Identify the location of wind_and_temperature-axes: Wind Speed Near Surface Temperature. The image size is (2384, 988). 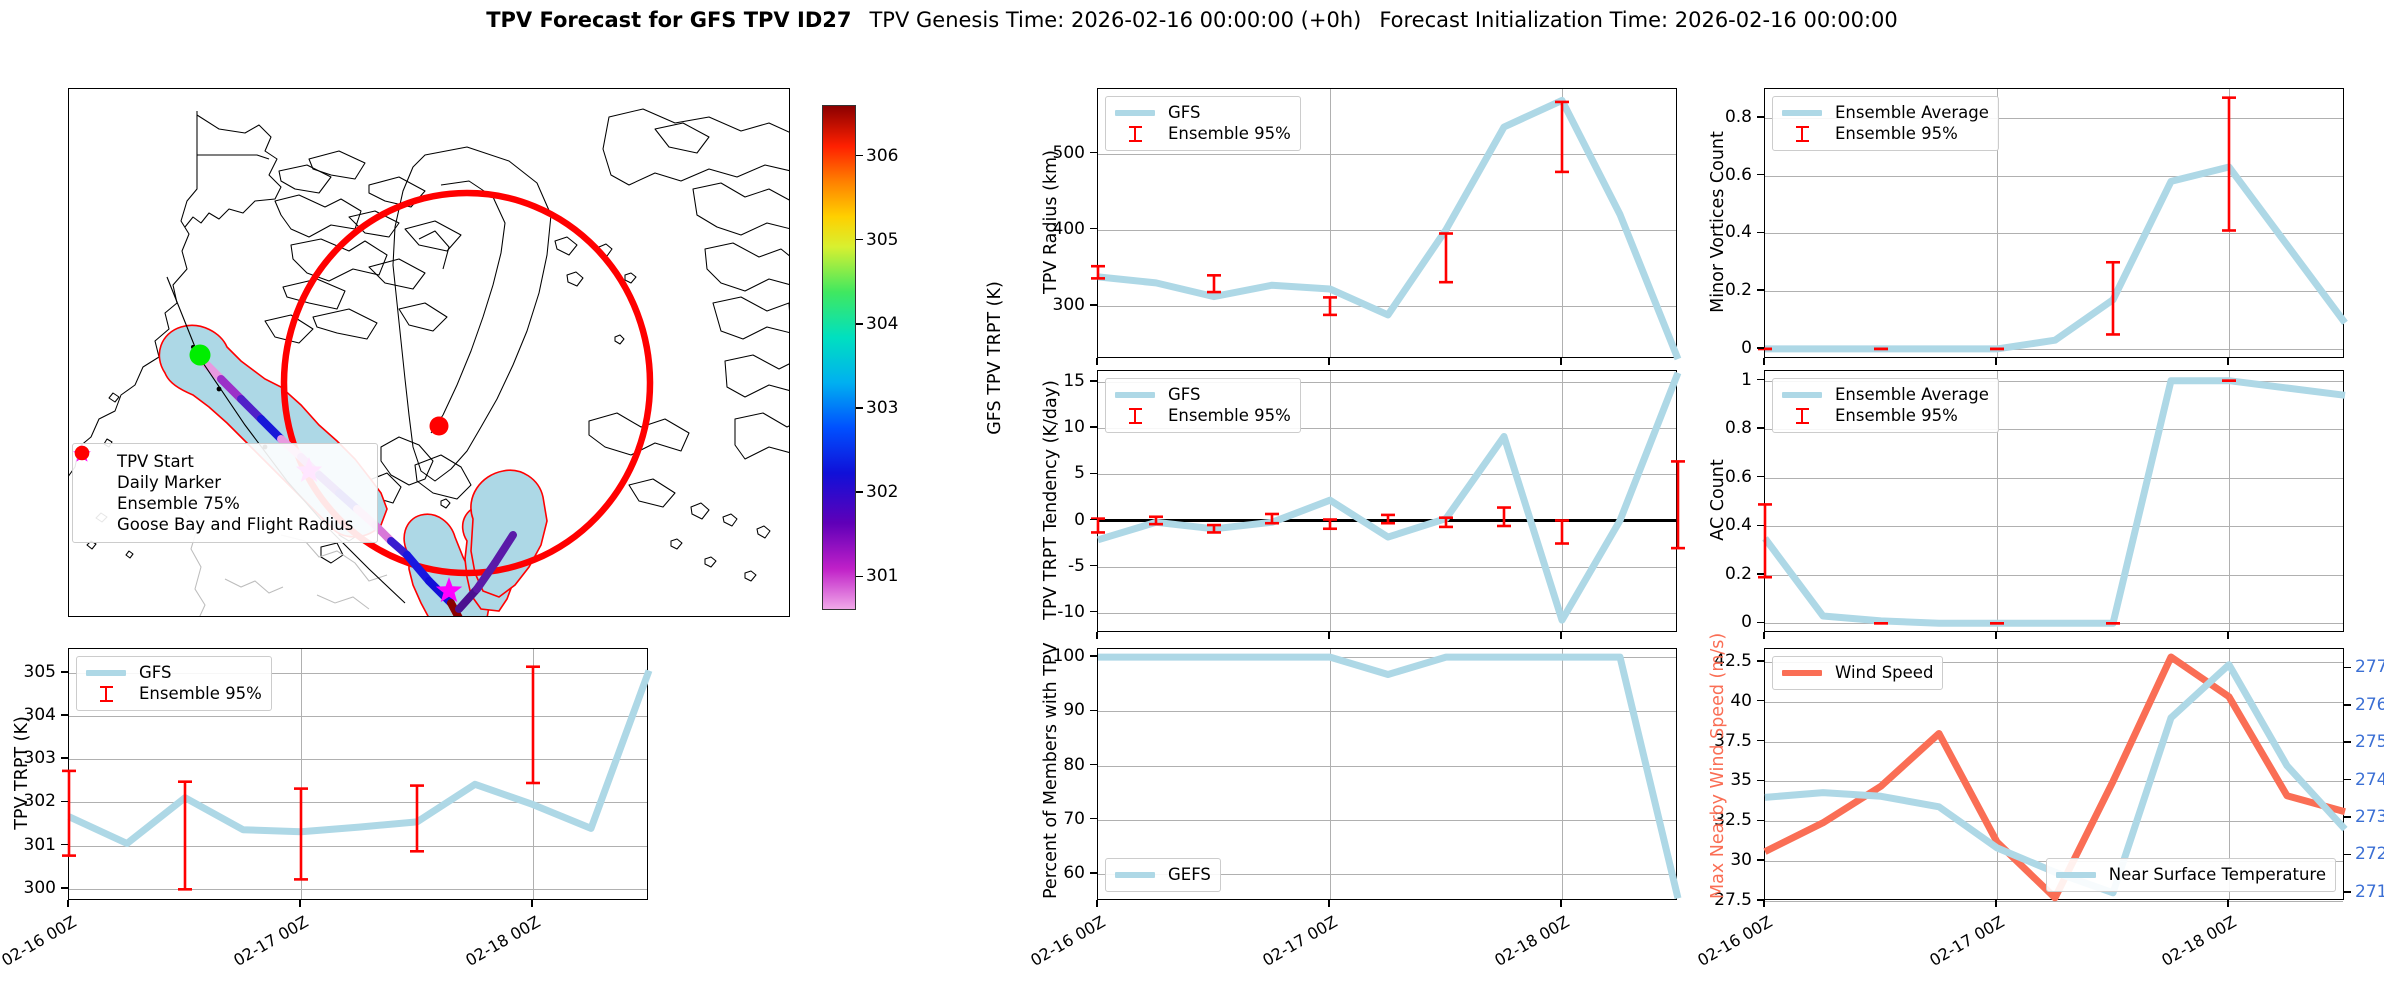
(2055, 775).